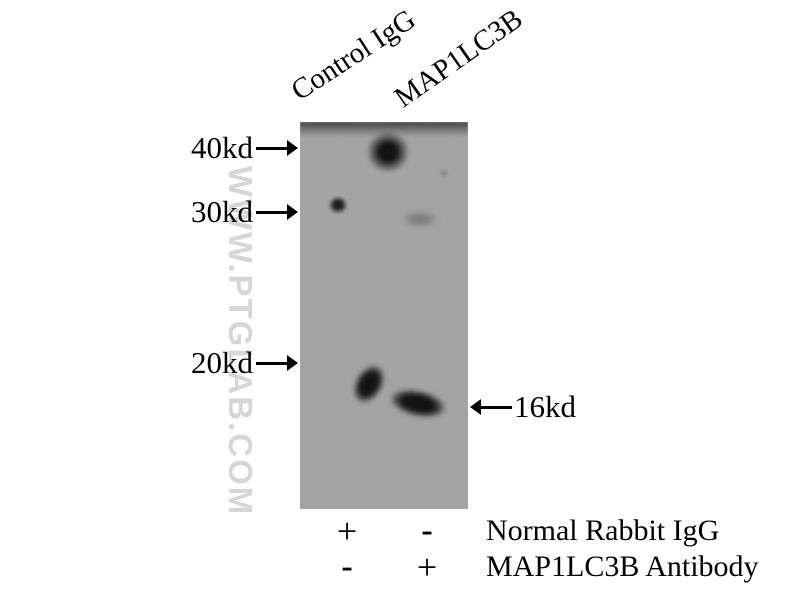 The width and height of the screenshot is (800, 600). Describe the element at coordinates (603, 530) in the screenshot. I see `condition-label: Normal Rabbit IgG` at that location.